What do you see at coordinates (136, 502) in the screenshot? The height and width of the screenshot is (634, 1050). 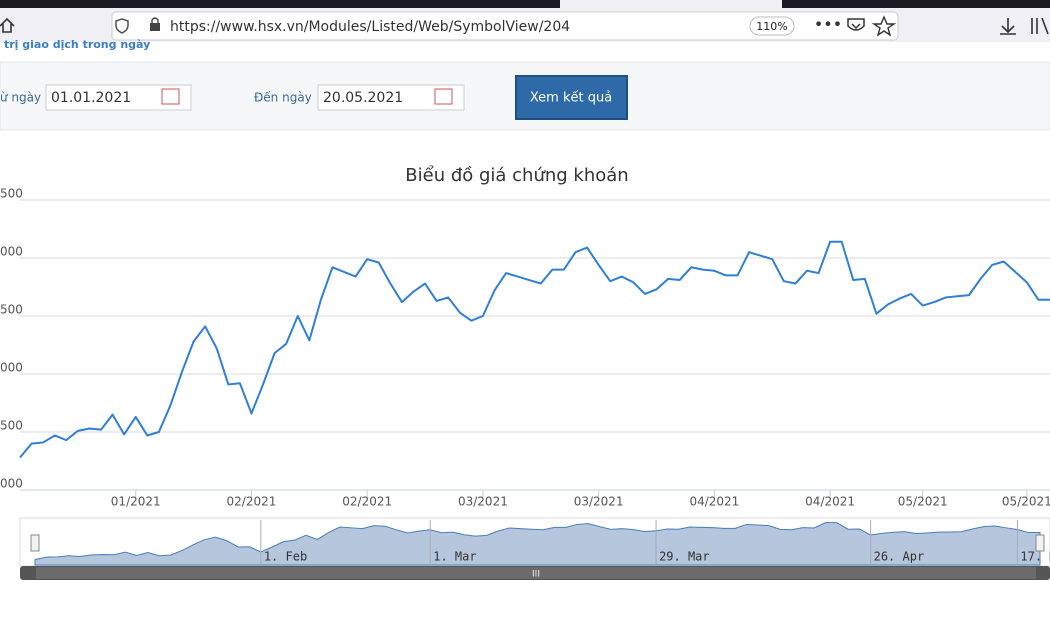 I see `x-tick-label: 01/2021` at bounding box center [136, 502].